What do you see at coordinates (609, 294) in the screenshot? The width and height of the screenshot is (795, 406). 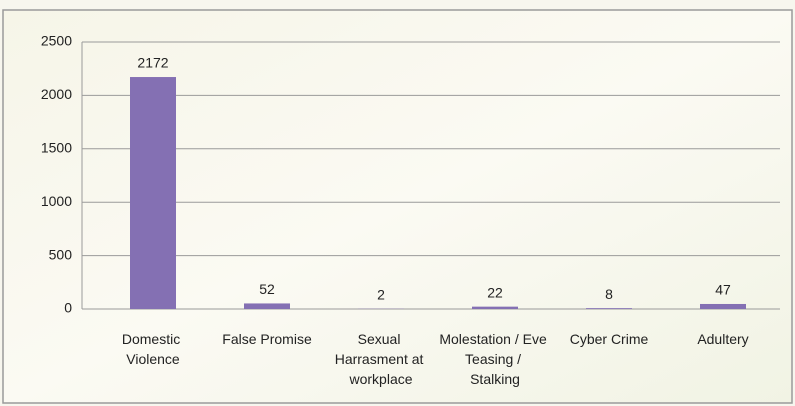 I see `data-label: 8` at bounding box center [609, 294].